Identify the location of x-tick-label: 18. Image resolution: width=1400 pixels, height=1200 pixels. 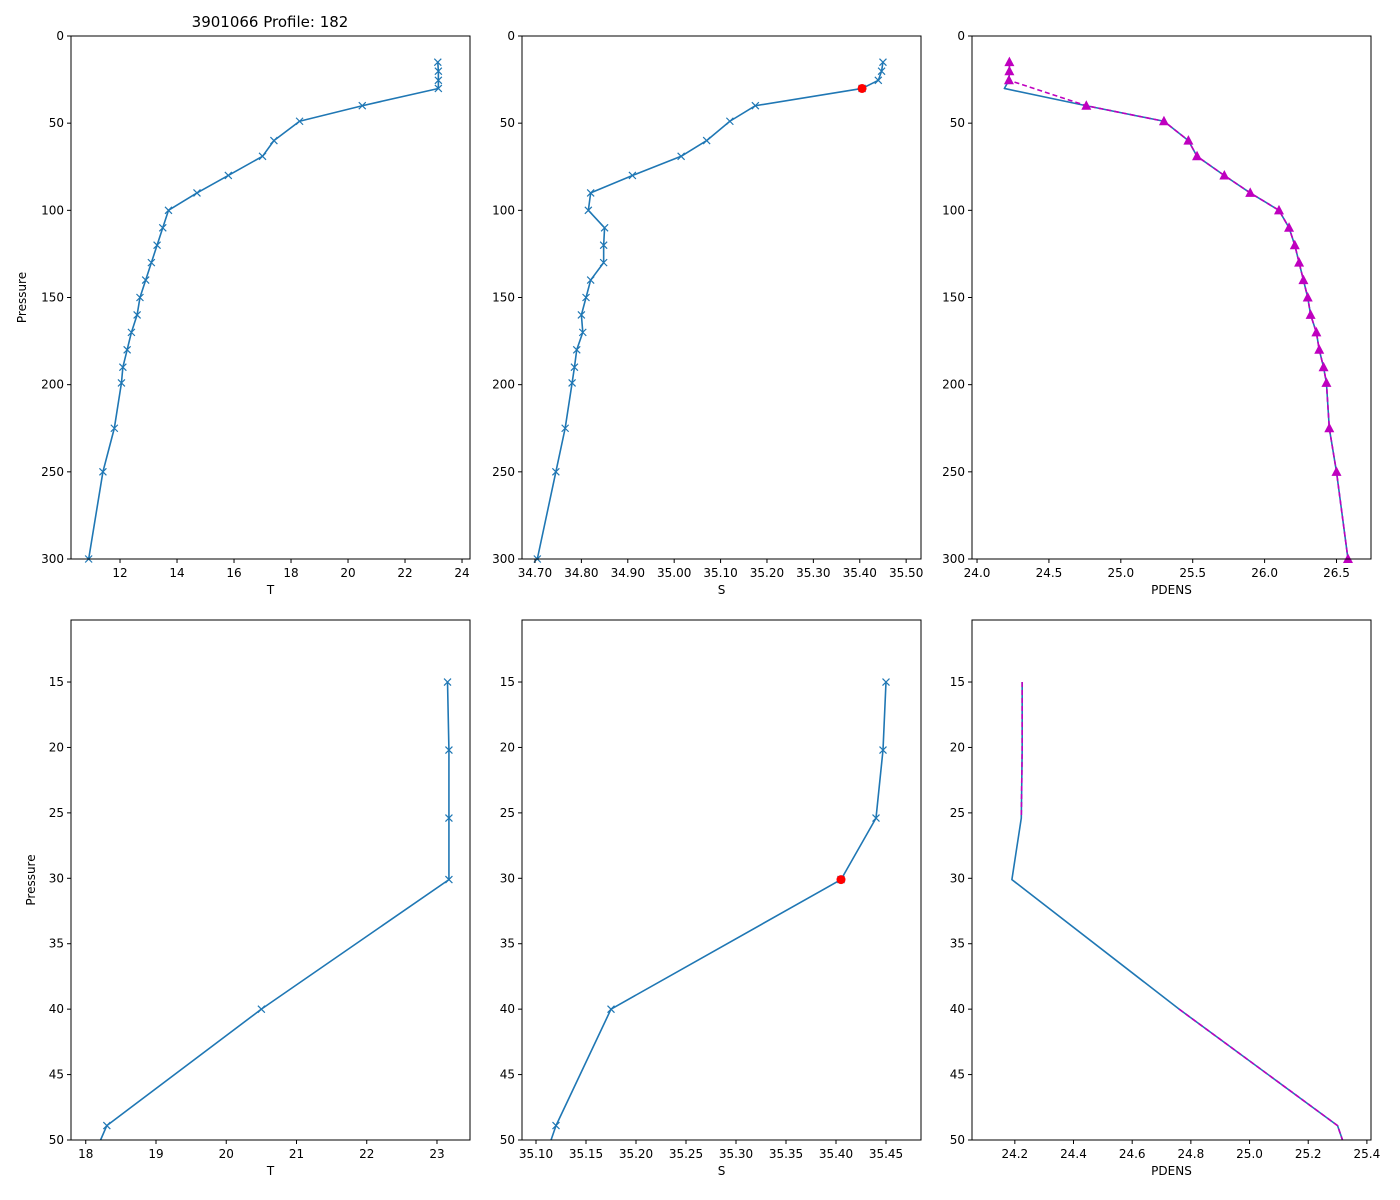
(290, 573).